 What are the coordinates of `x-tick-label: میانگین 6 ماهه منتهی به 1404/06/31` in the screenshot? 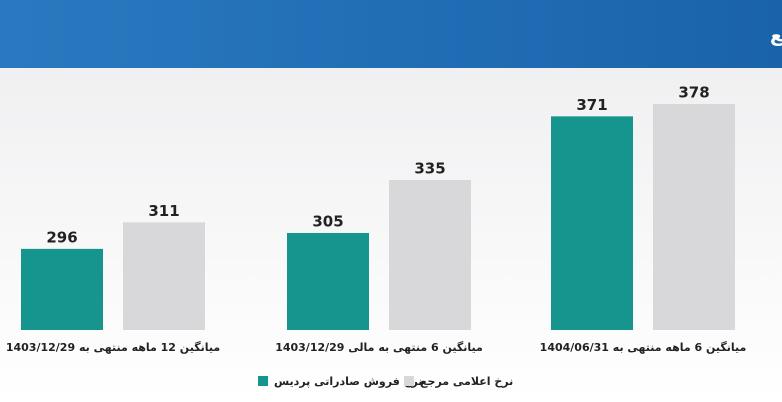 It's located at (643, 347).